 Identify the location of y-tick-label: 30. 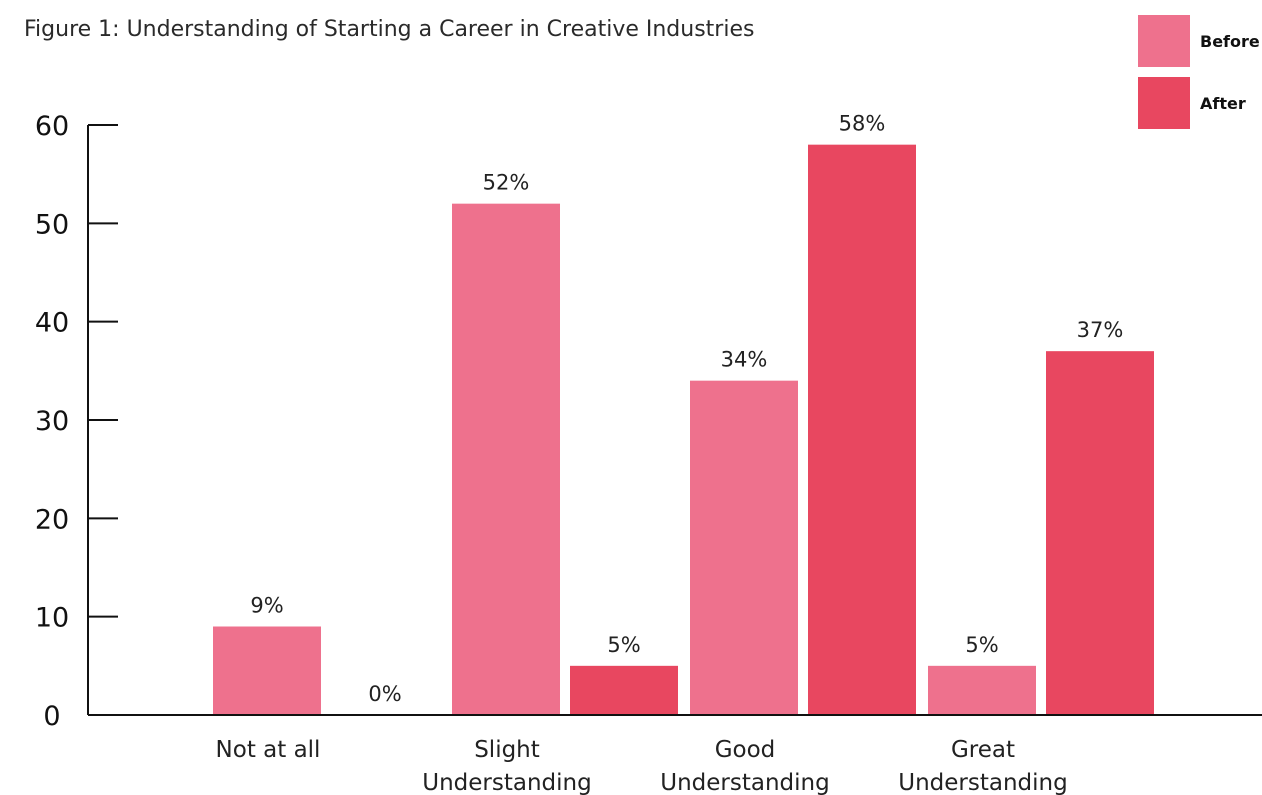
(52, 421).